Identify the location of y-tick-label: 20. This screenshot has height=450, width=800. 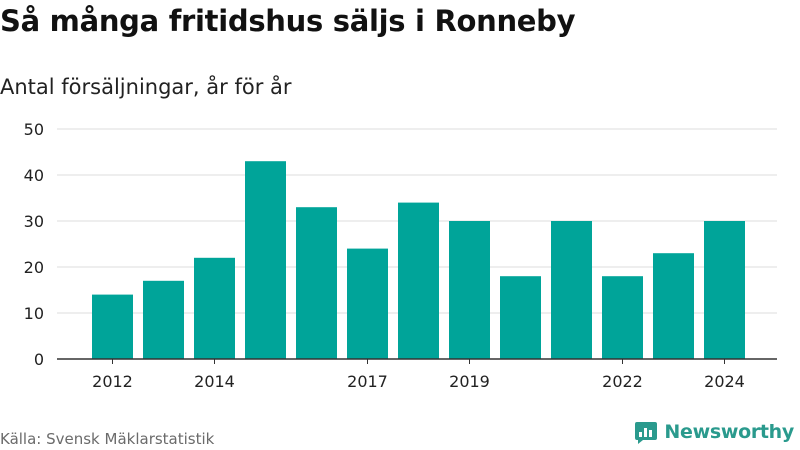
(34, 267).